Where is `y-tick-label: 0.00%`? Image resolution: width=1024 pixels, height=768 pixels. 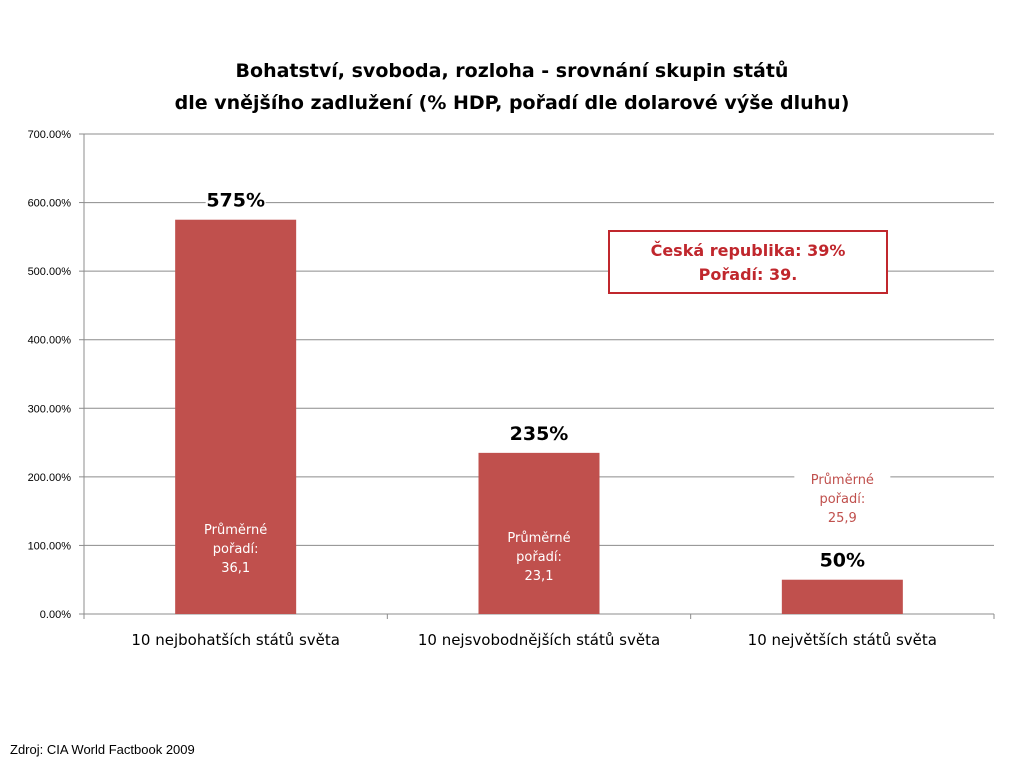
y-tick-label: 0.00% is located at coordinates (55, 615).